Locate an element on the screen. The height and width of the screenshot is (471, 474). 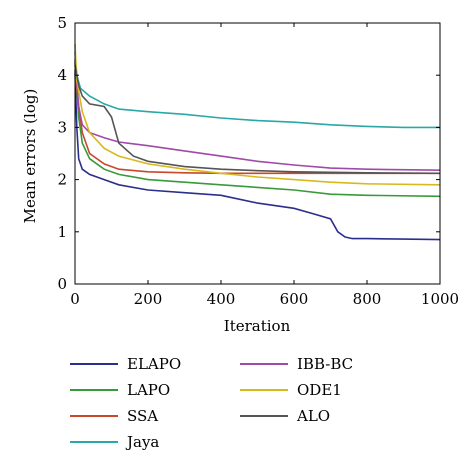
legend-label-jaya: Jaya is located at coordinates (142, 442).